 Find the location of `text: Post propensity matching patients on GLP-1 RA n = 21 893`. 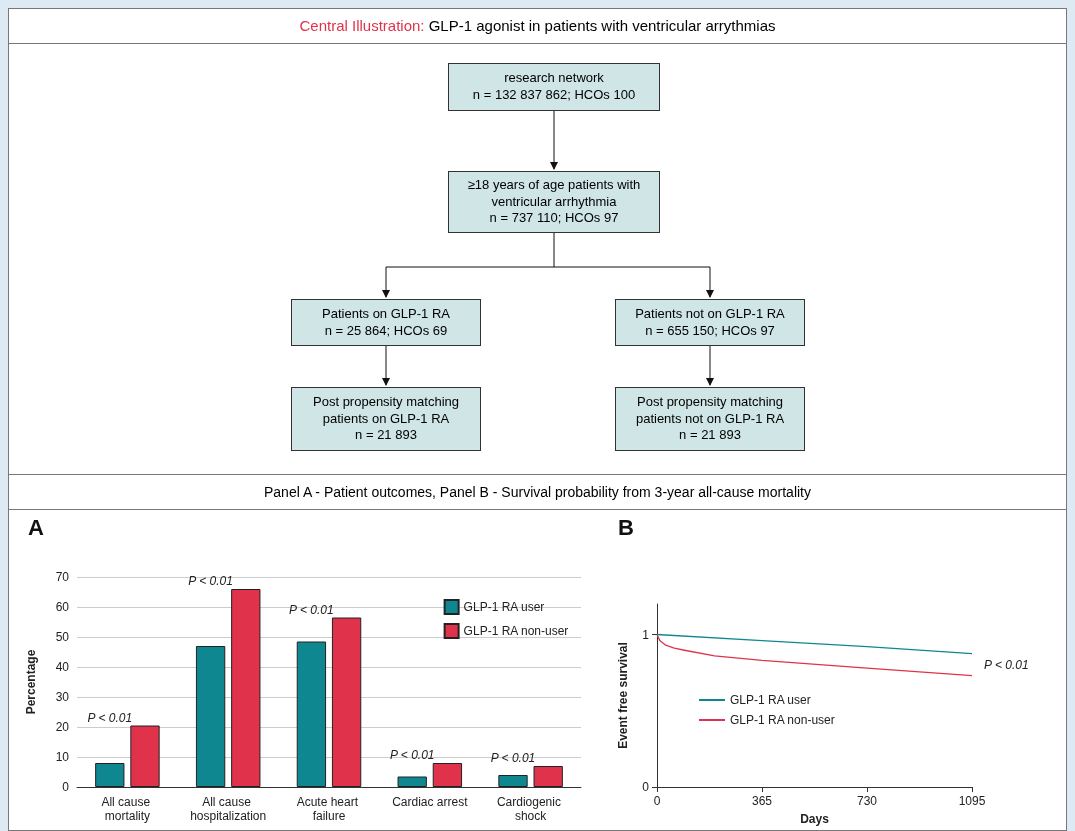

text: Post propensity matching patients on GLP-1 RA n = 21 893 is located at coordinates (386, 419).